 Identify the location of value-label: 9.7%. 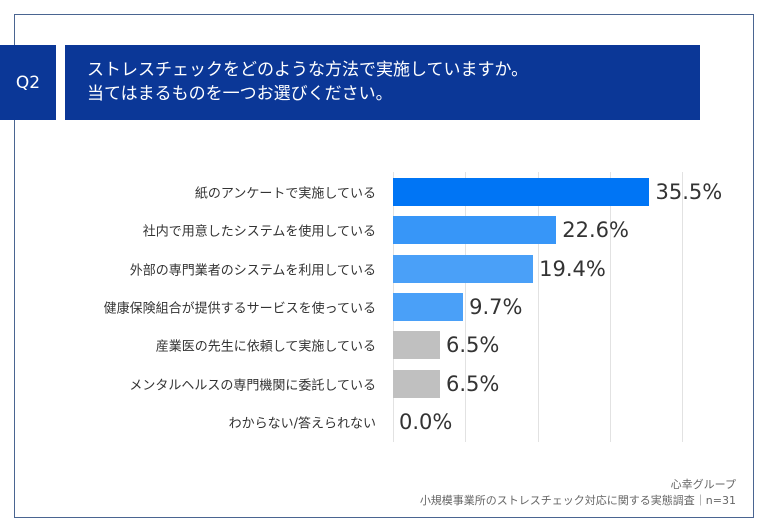
(496, 306).